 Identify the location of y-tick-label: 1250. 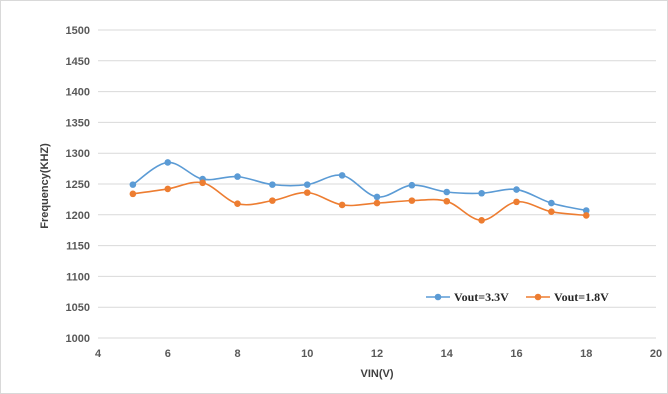
(78, 185).